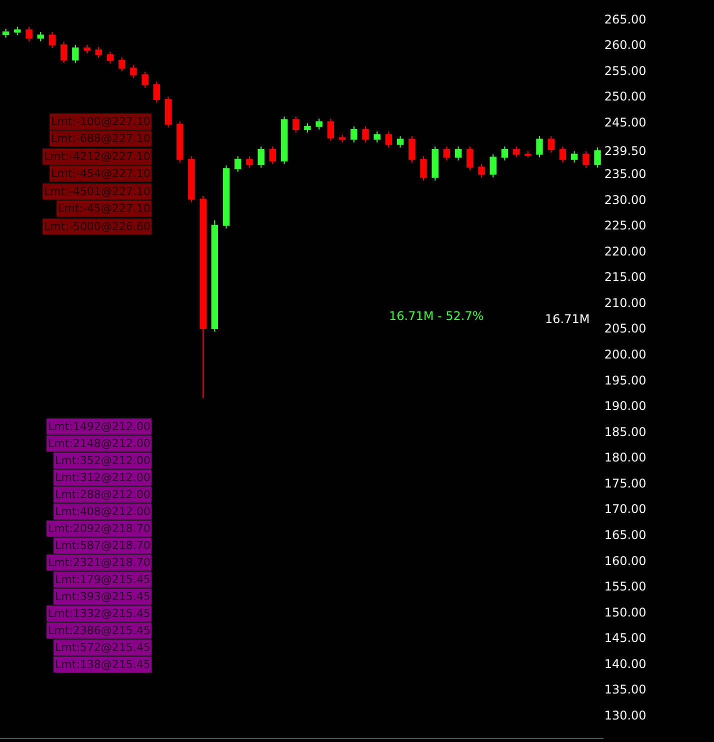  What do you see at coordinates (625, 71) in the screenshot?
I see `y-tick-label: 255.00` at bounding box center [625, 71].